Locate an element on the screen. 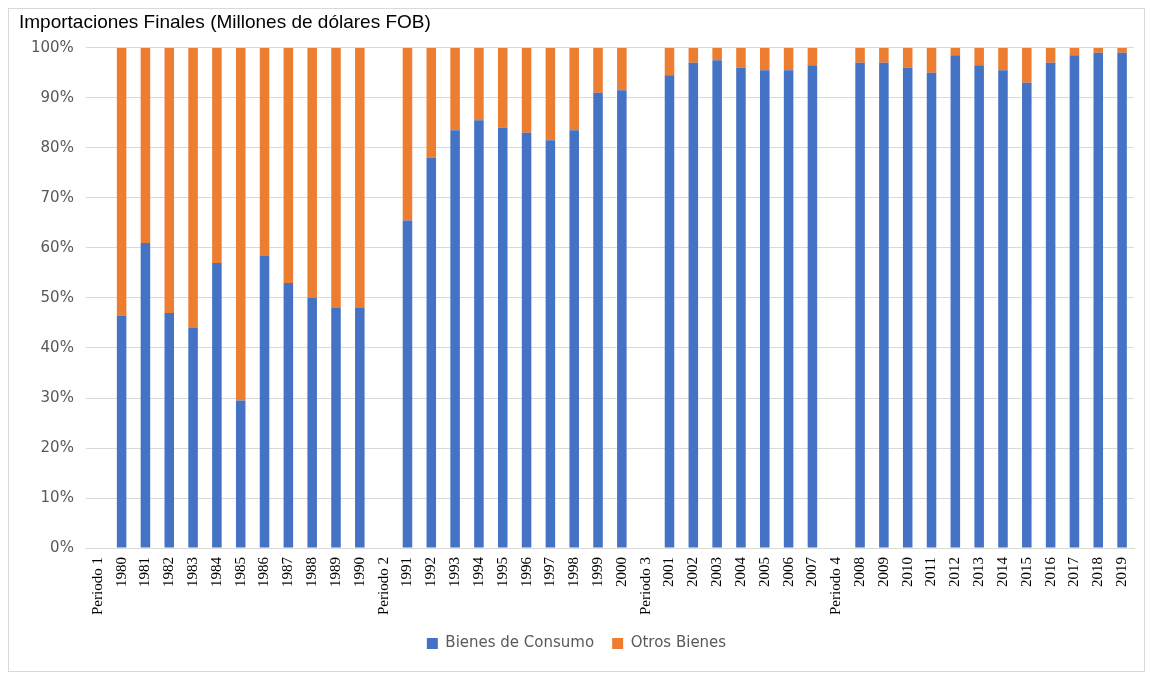 This screenshot has width=1155, height=682. x-tick-label: 1990 is located at coordinates (358, 572).